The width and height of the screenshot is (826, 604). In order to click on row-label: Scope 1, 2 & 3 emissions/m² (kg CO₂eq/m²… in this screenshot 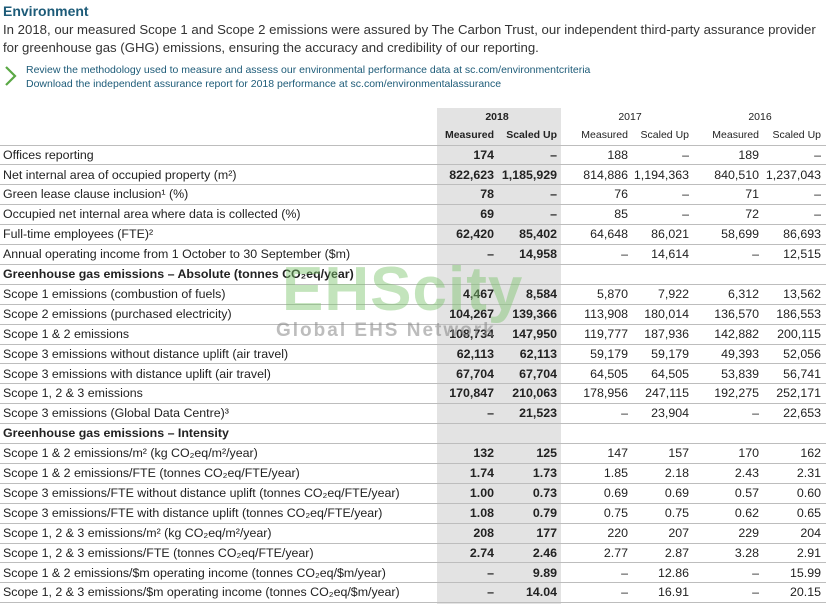, I will do `click(137, 532)`.